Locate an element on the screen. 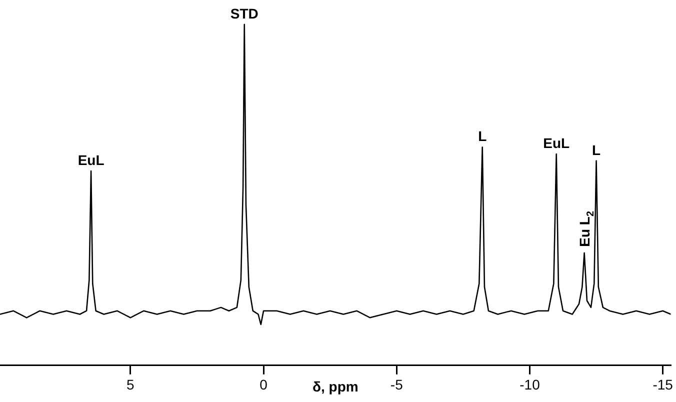  annotation: STD is located at coordinates (244, 13).